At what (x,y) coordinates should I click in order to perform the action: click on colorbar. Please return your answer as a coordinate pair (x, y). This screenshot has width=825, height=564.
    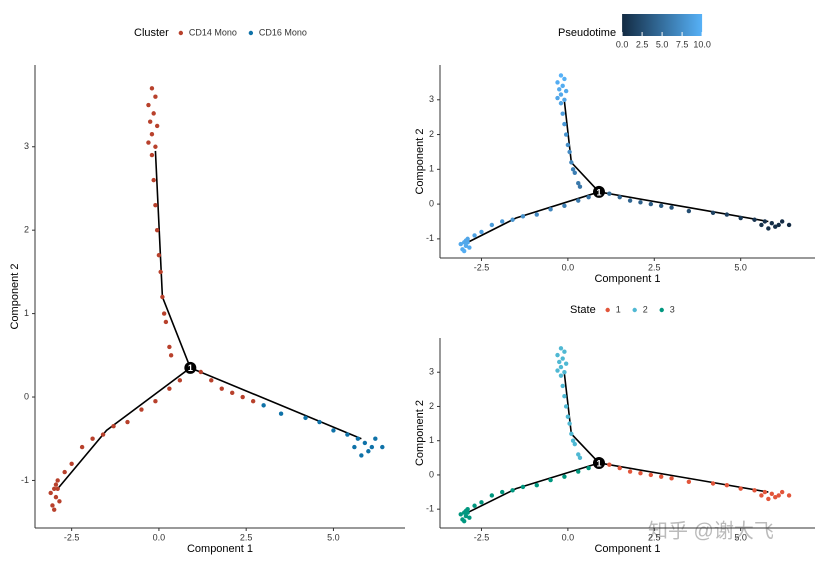
    Looking at the image, I should click on (662, 25).